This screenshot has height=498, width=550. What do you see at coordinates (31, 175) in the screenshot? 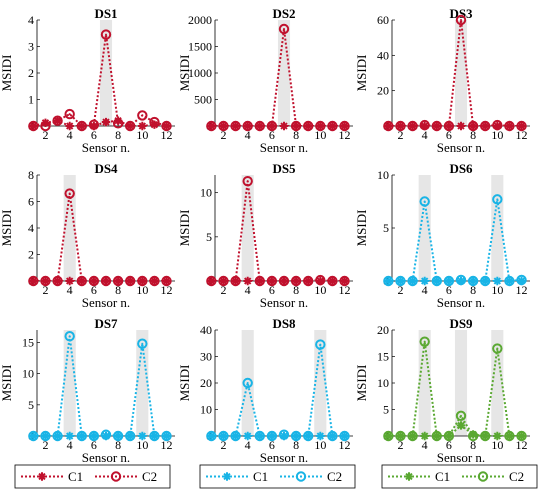
I see `y-tick-label: 8` at bounding box center [31, 175].